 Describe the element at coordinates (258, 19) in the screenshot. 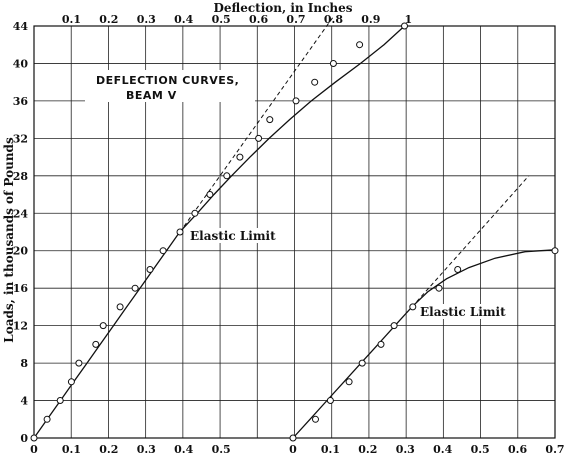

I see `top-x-tick-label: 0.6` at that location.